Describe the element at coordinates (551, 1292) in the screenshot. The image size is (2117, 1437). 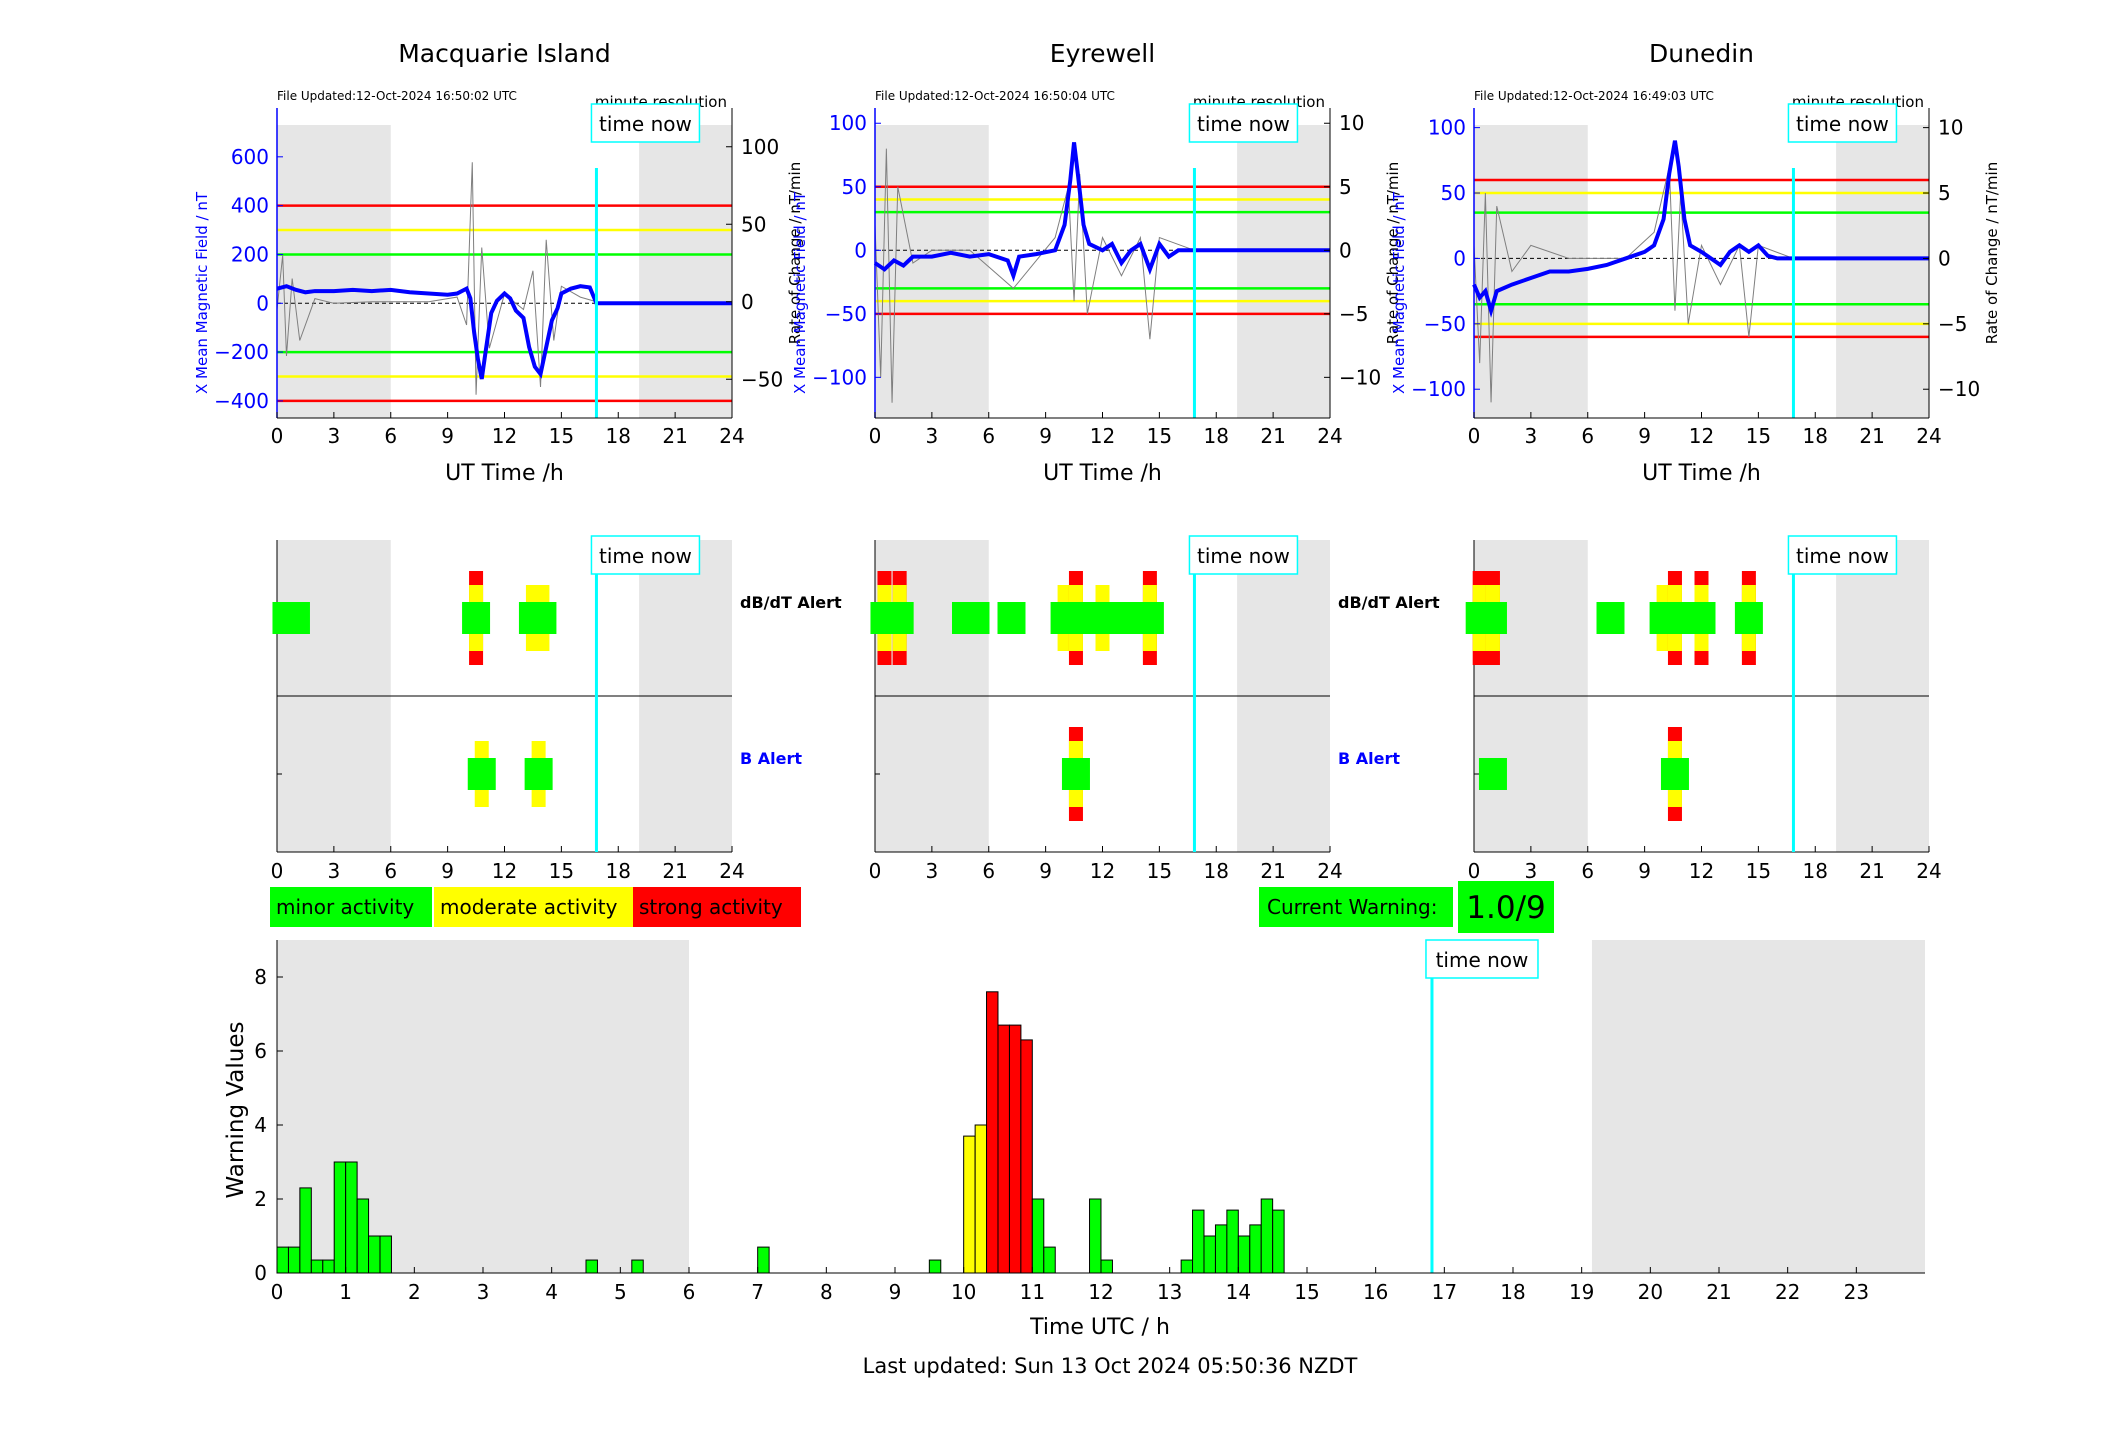
I see `histogram-x-tick-label: 4` at that location.